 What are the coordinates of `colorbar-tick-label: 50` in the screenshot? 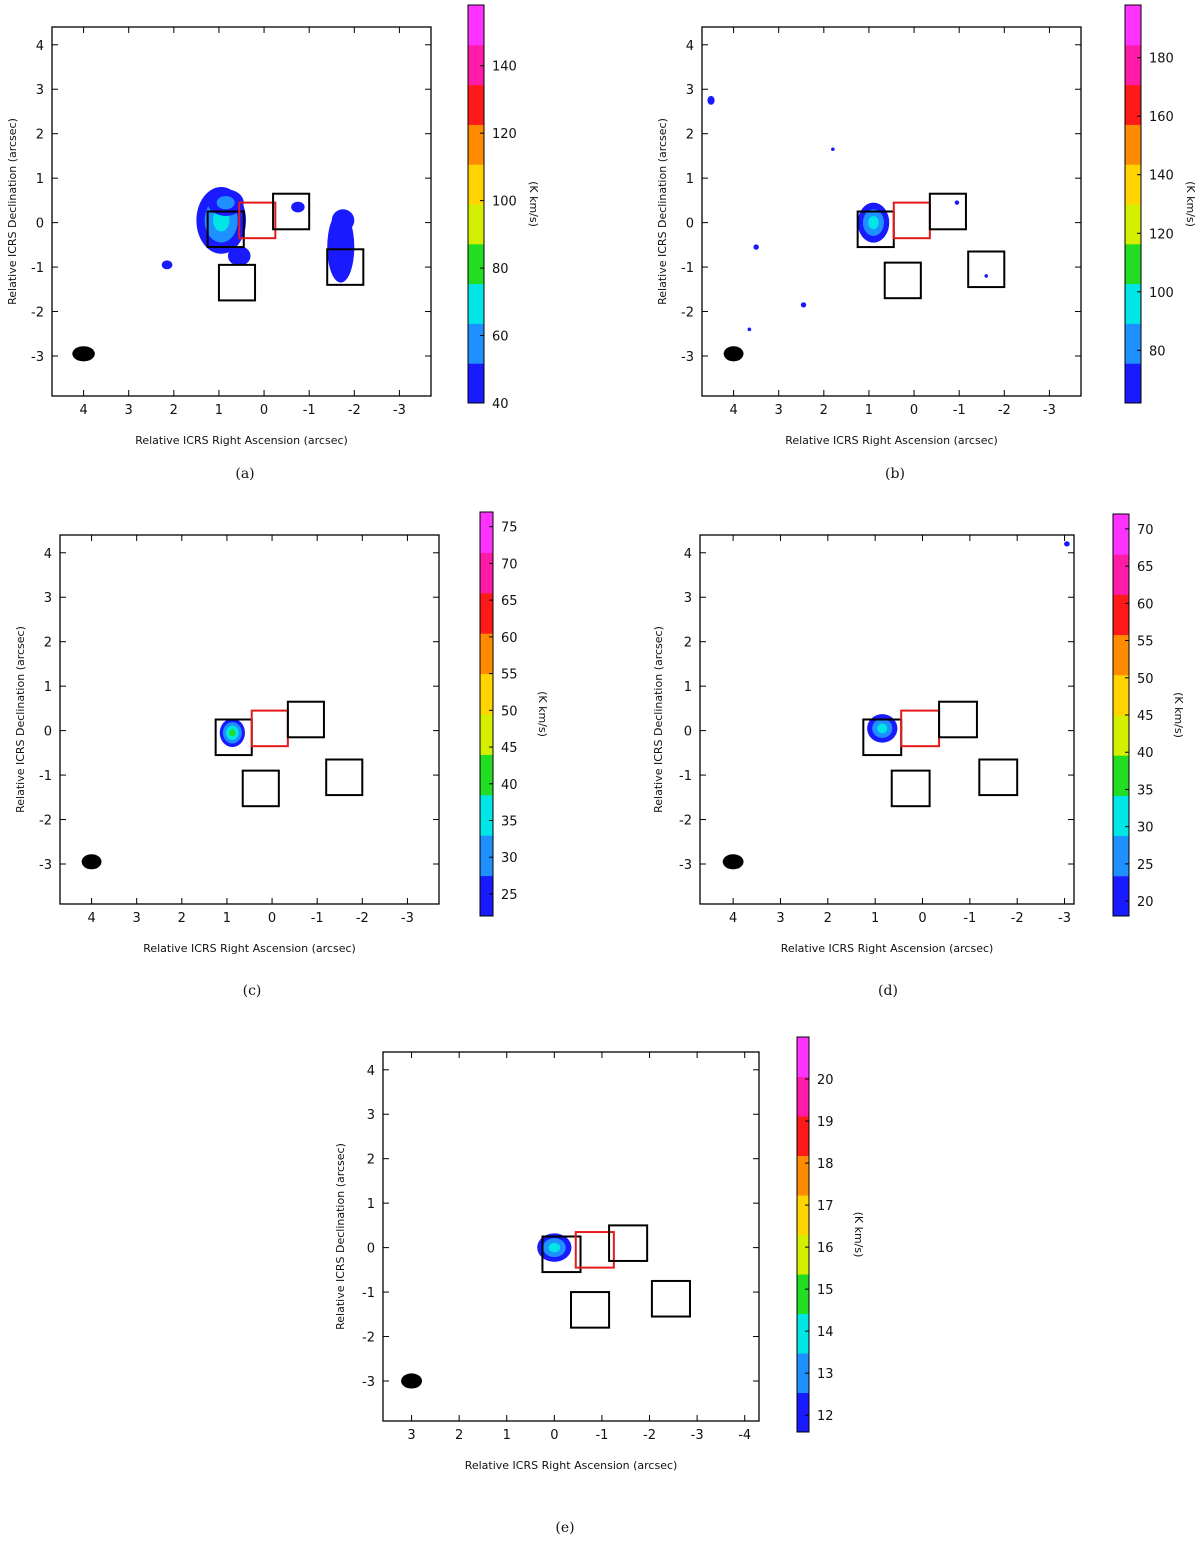 It's located at (509, 711).